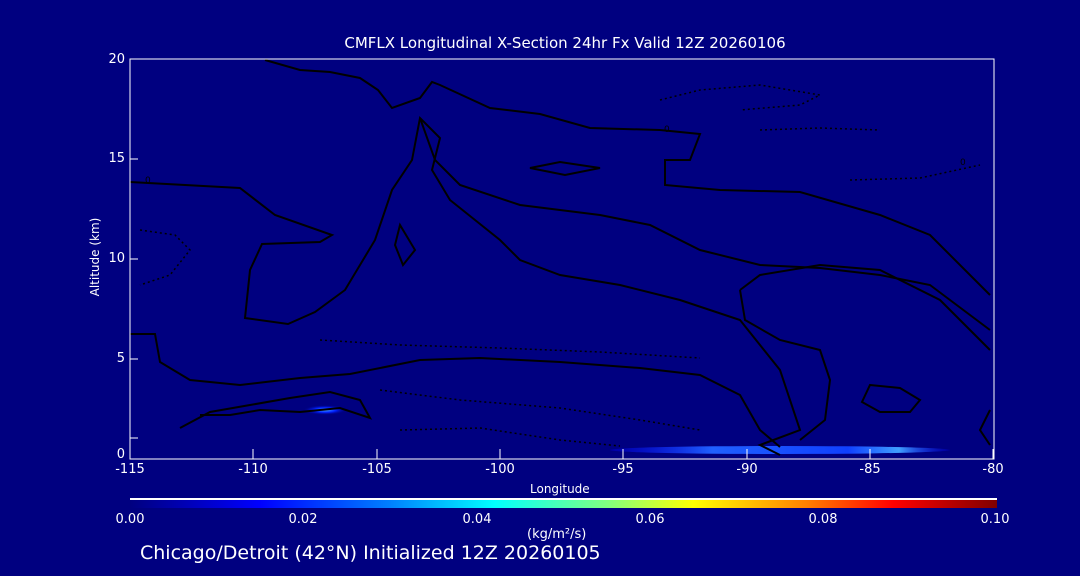 This screenshot has width=1080, height=576. I want to click on x-axis-label: Longitude, so click(560, 489).